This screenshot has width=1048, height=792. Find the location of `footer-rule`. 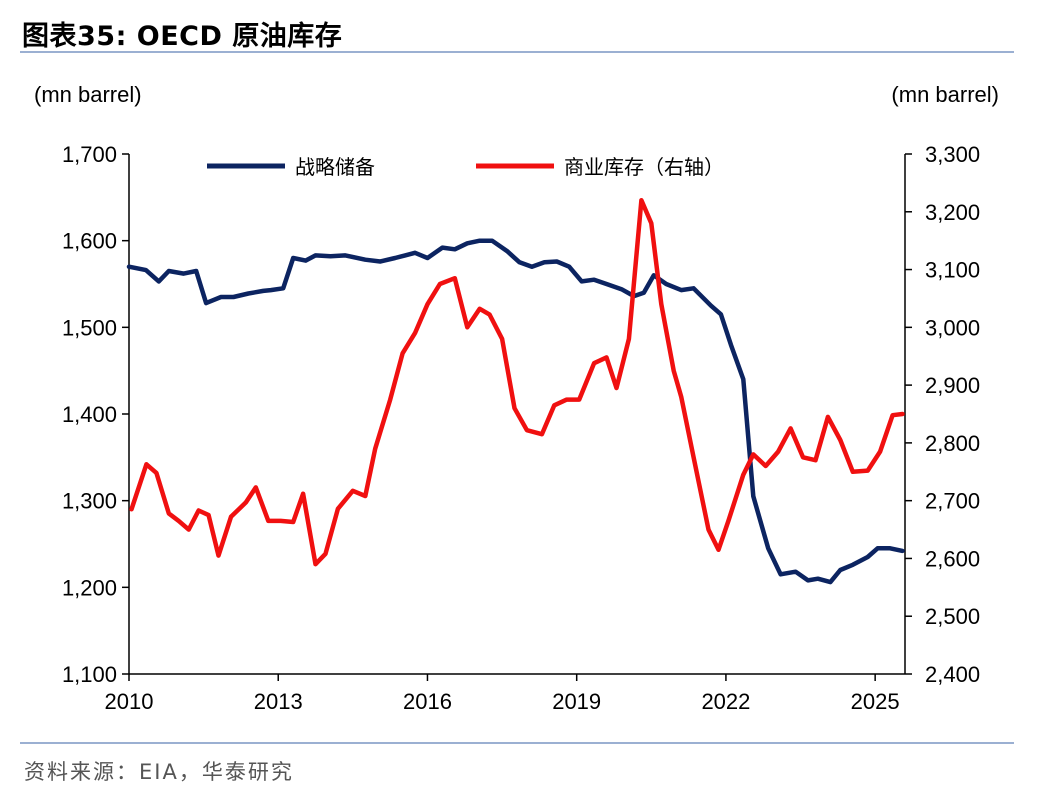

footer-rule is located at coordinates (517, 743).